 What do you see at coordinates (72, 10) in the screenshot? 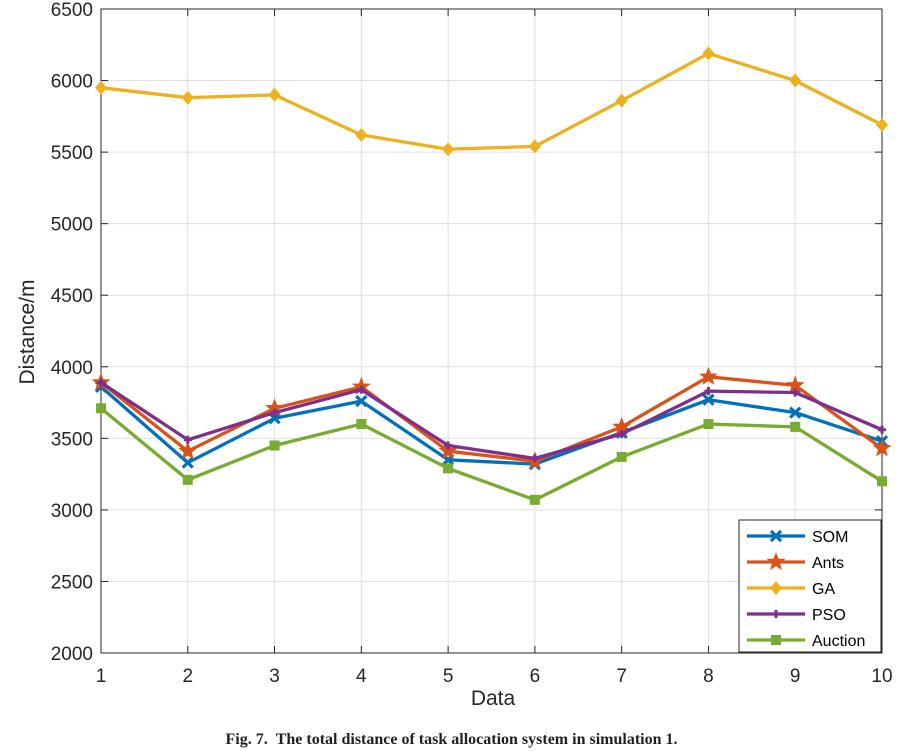
I see `y-tick-label: 6500` at bounding box center [72, 10].